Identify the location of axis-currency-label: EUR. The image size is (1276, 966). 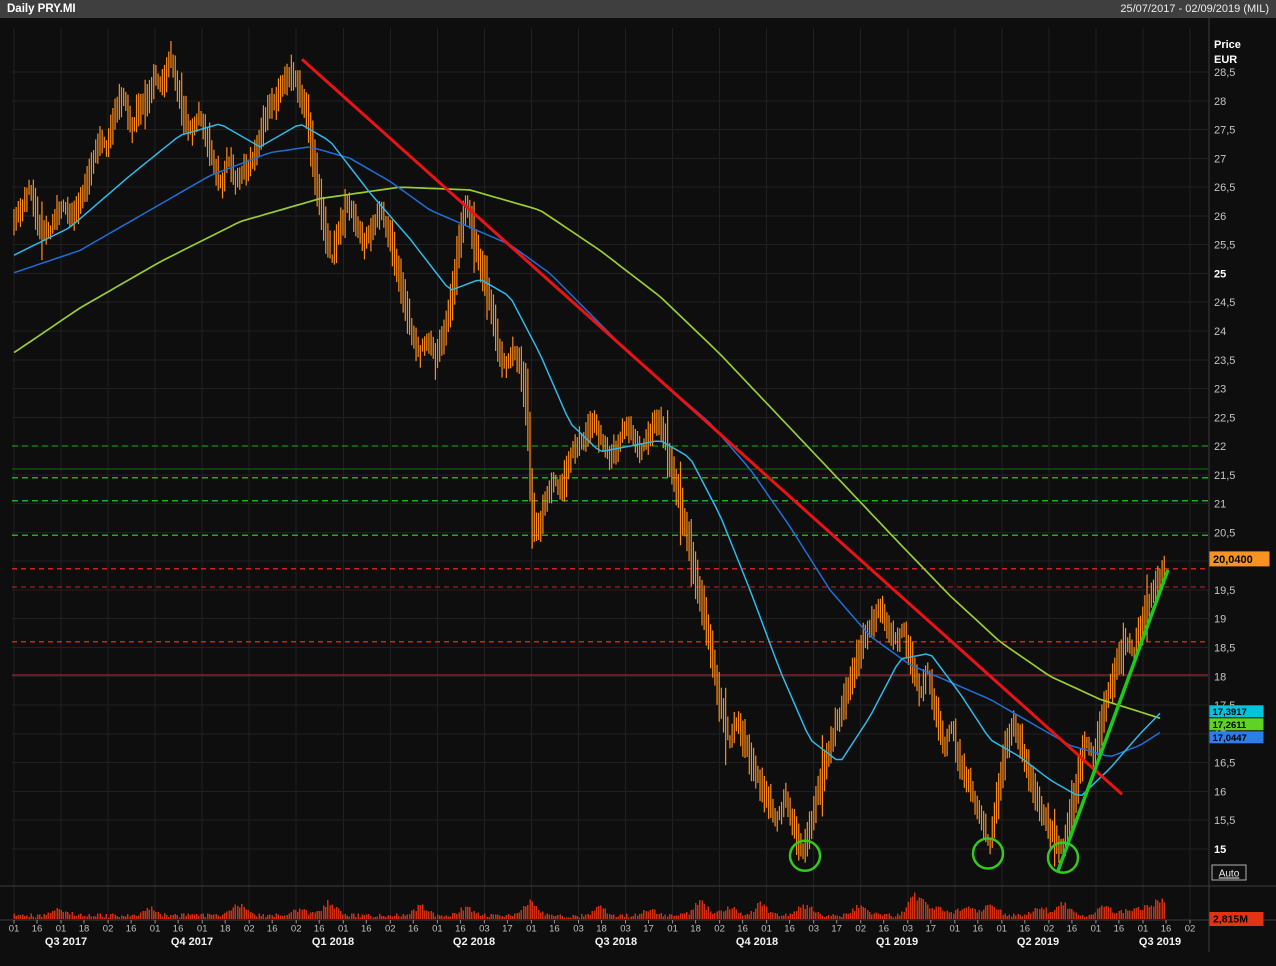
(1225, 60).